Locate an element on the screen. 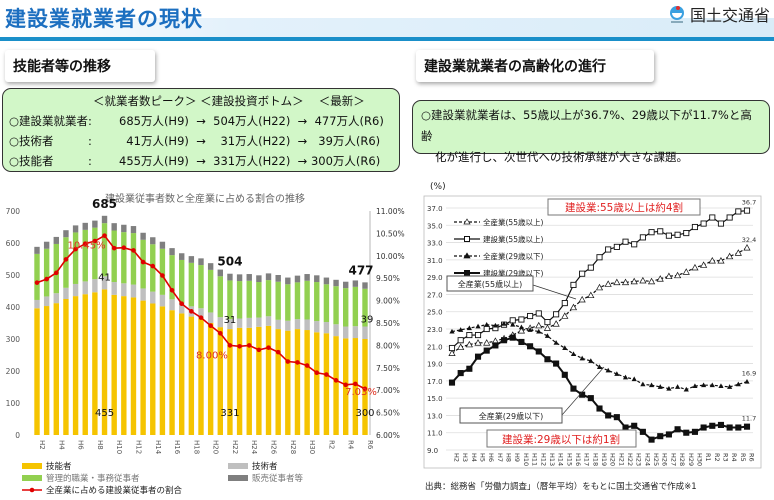  data-label-total: 504 is located at coordinates (229, 262).